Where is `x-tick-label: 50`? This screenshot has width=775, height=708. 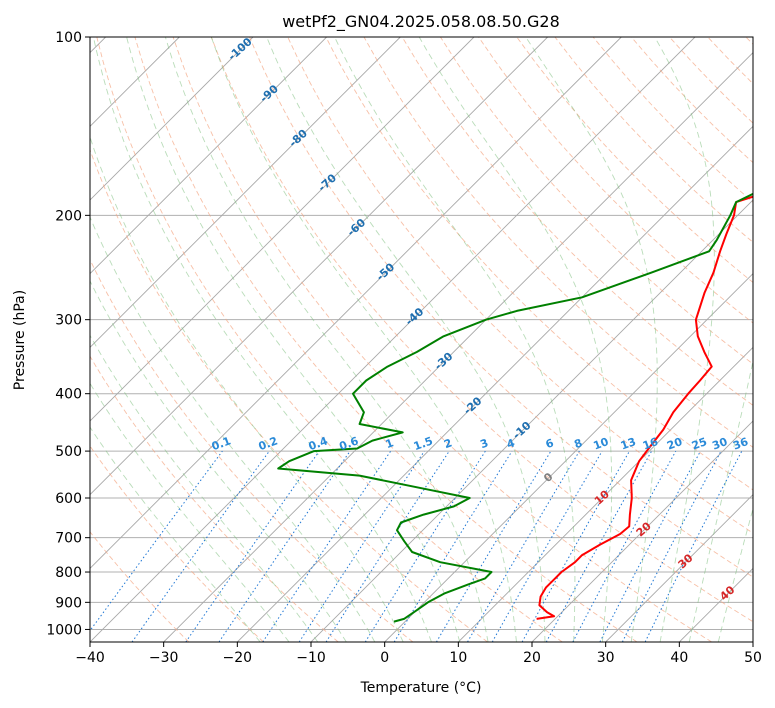 x-tick-label: 50 is located at coordinates (753, 658).